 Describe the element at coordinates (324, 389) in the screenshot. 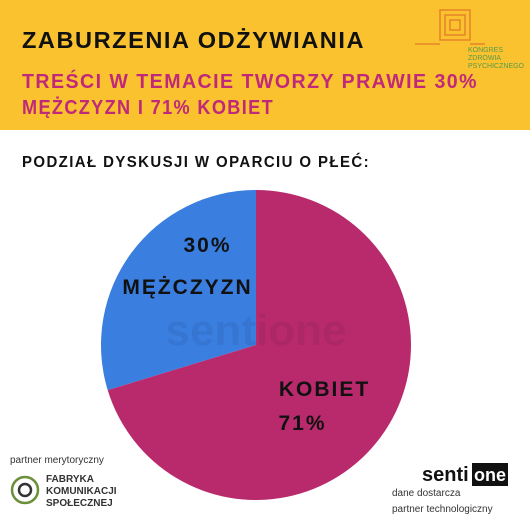

I see `slice-label: KOBIET` at that location.